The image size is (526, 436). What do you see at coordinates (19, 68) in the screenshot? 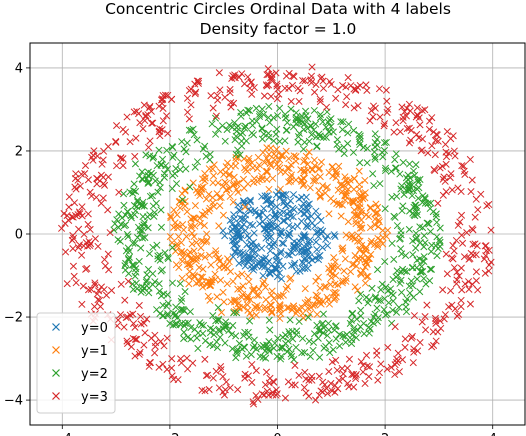
I see `y-tick-label: 4` at bounding box center [19, 68].